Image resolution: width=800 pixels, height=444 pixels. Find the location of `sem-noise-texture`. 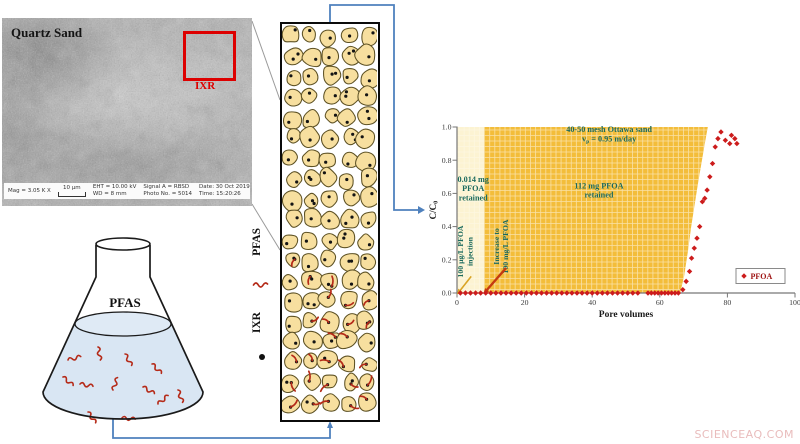

sem-noise-texture is located at coordinates (127, 112).